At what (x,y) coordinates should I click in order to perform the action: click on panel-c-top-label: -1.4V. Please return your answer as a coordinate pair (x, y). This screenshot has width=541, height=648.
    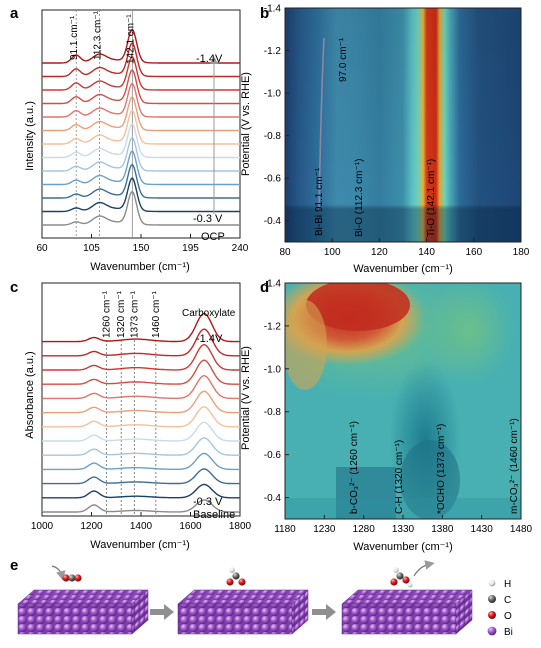
    Looking at the image, I should click on (209, 339).